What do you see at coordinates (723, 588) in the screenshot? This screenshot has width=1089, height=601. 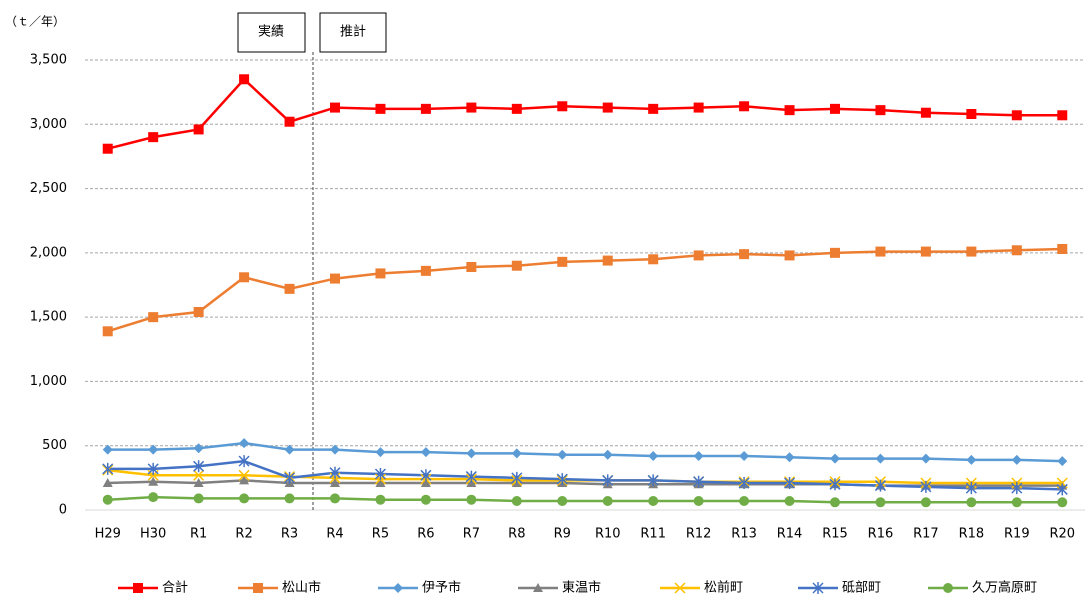 I see `legend-label: 松前町` at bounding box center [723, 588].